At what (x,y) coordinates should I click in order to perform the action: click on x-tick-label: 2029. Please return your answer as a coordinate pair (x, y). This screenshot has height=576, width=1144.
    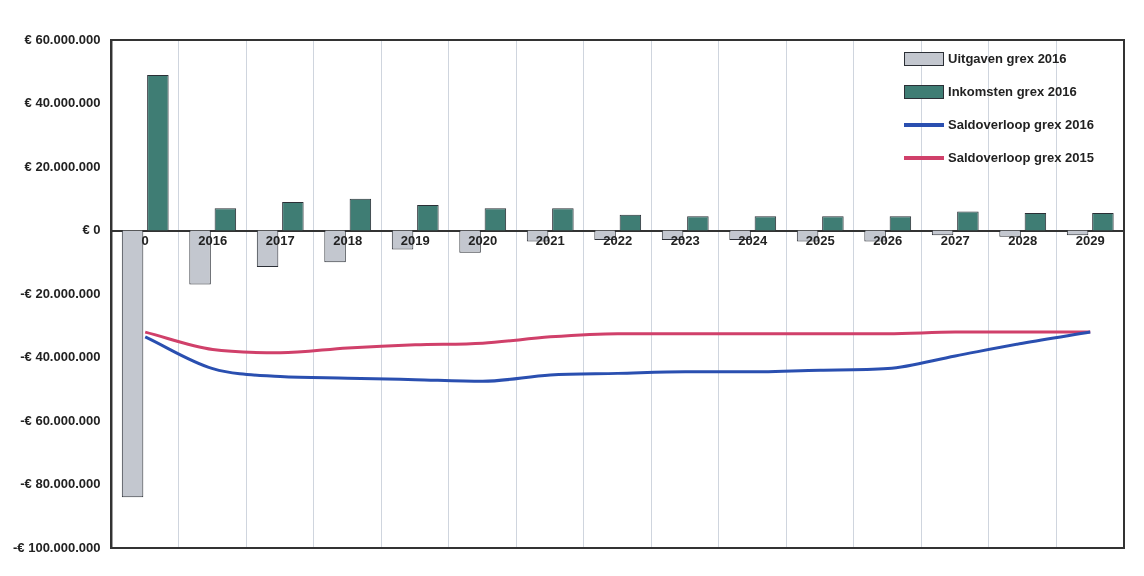
    Looking at the image, I should click on (1090, 240).